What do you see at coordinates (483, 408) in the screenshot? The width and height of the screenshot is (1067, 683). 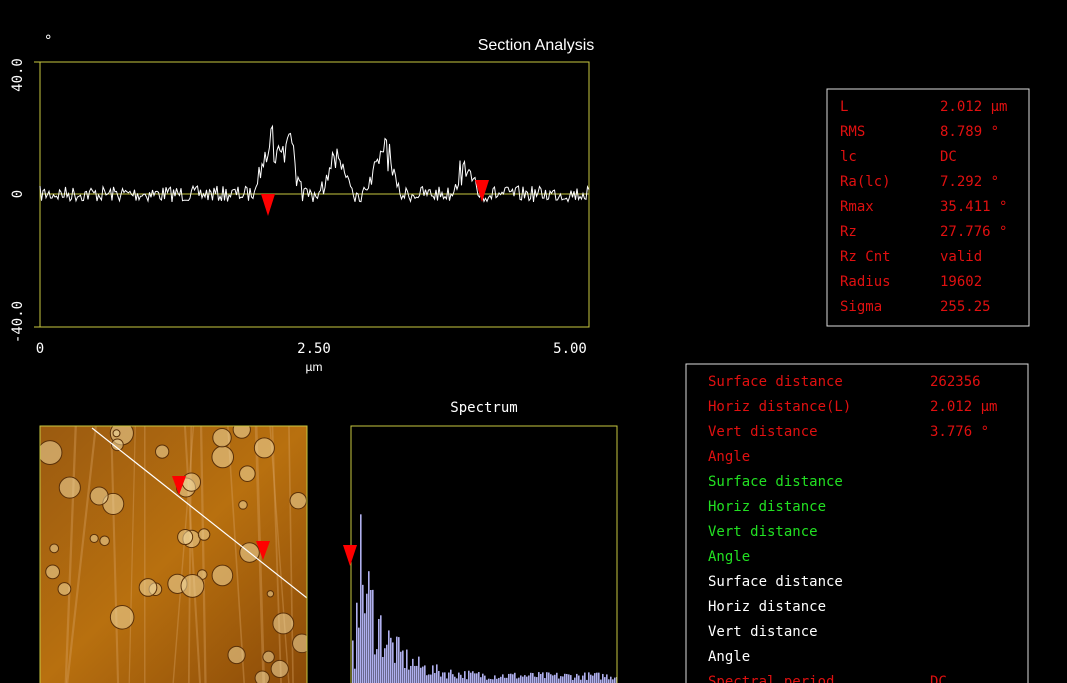 I see `spectrum-title: Spectrum` at bounding box center [483, 408].